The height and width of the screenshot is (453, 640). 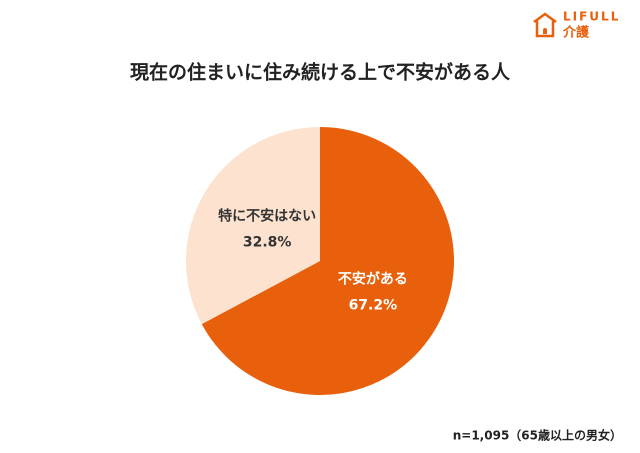 What do you see at coordinates (591, 17) in the screenshot?
I see `logo-brand: LIFULL` at bounding box center [591, 17].